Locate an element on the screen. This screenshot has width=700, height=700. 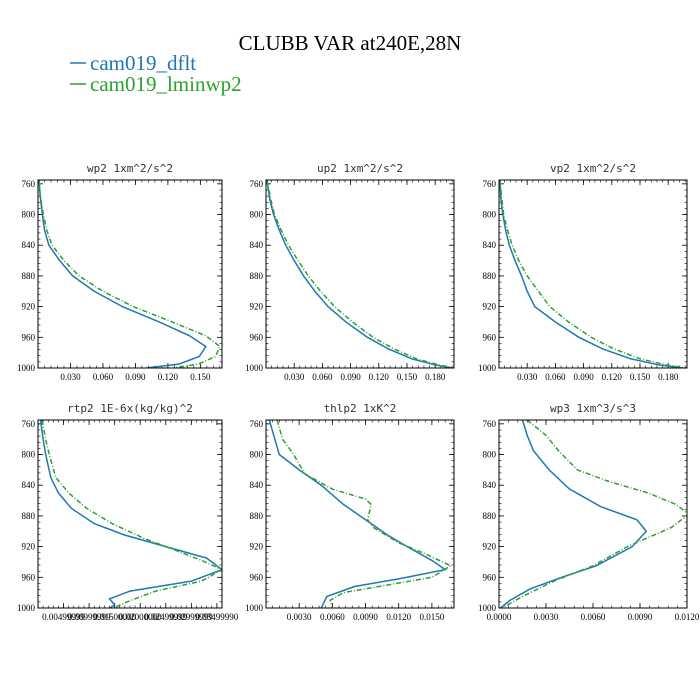
panel-title: thlp2 1xK^2 is located at coordinates (360, 408).